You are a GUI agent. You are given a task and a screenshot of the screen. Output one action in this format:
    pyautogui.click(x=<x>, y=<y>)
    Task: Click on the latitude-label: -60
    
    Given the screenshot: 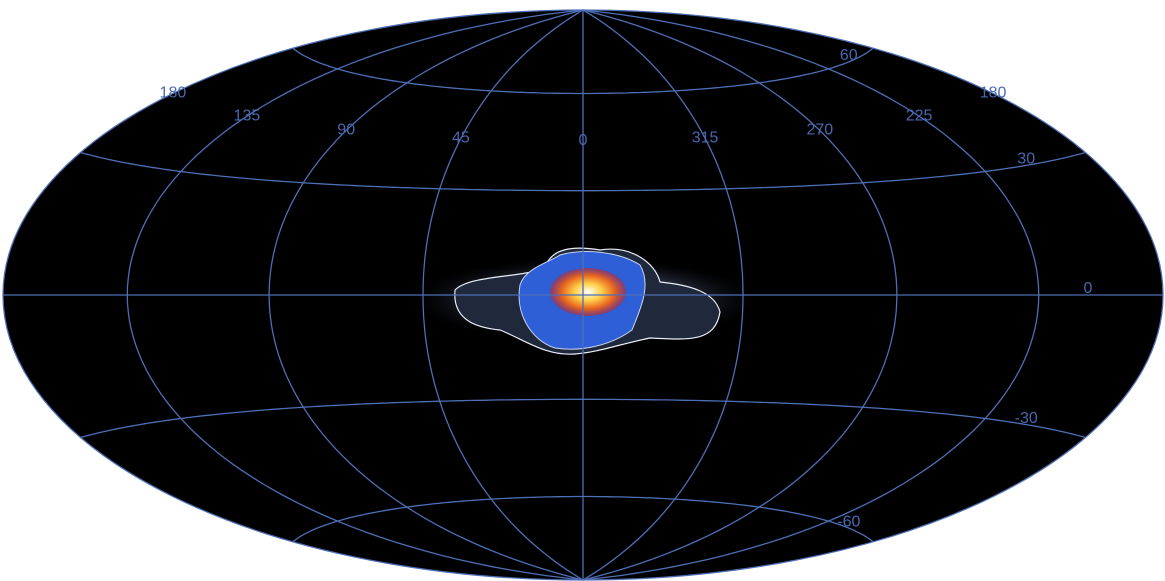 What is the action you would take?
    pyautogui.click(x=848, y=521)
    